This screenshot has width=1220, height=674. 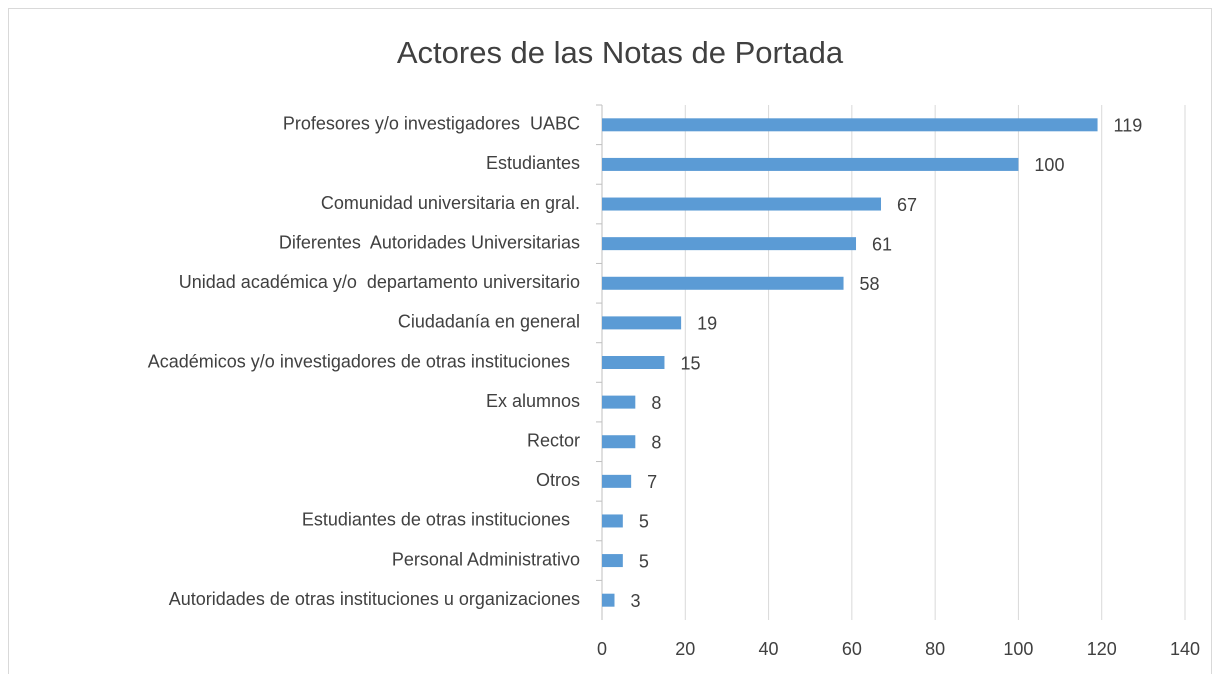 I want to click on x-tick-label: 120, so click(x=1102, y=649).